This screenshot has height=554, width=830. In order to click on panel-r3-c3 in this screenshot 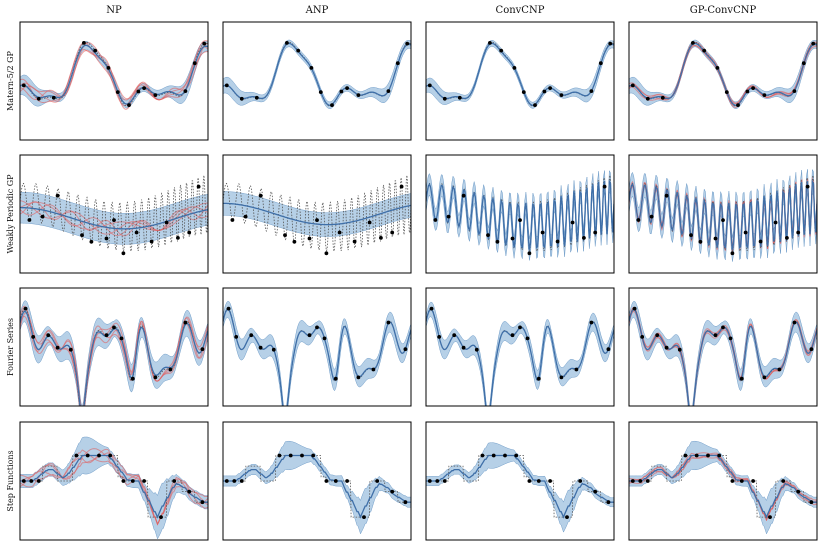, I will do `click(520, 347)`.